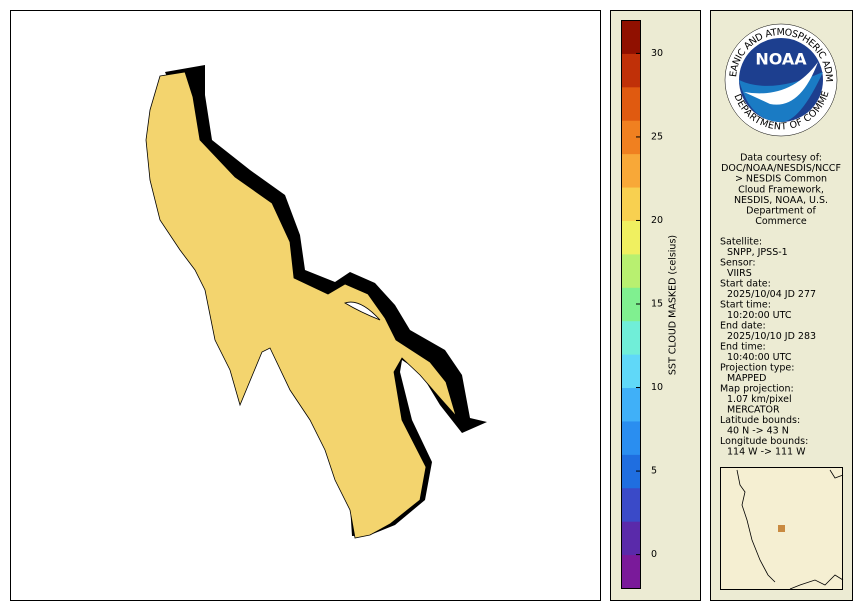  I want to click on meta-label: Map projection:, so click(757, 389).